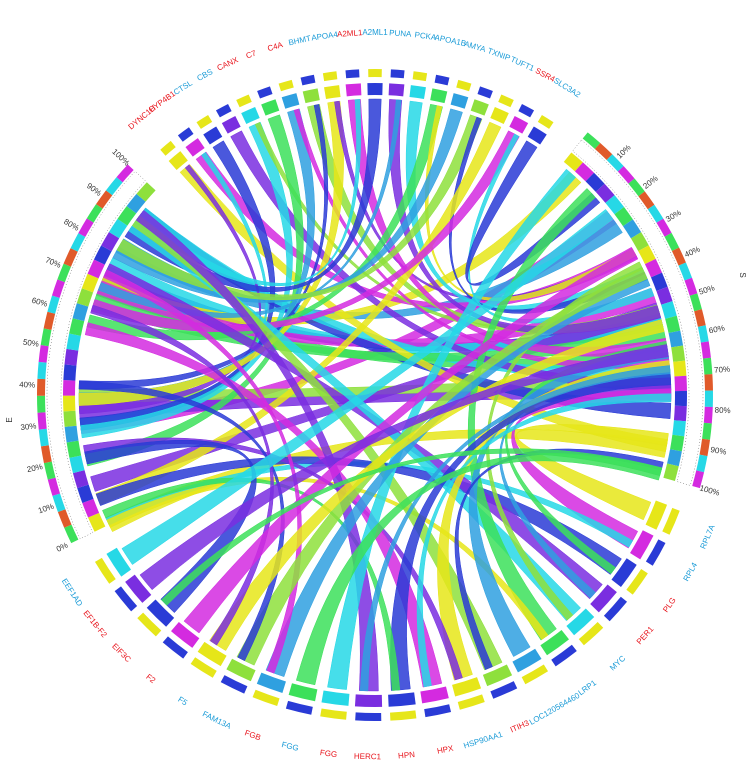  Describe the element at coordinates (708, 536) in the screenshot. I see `node-label: RPL7A` at that location.